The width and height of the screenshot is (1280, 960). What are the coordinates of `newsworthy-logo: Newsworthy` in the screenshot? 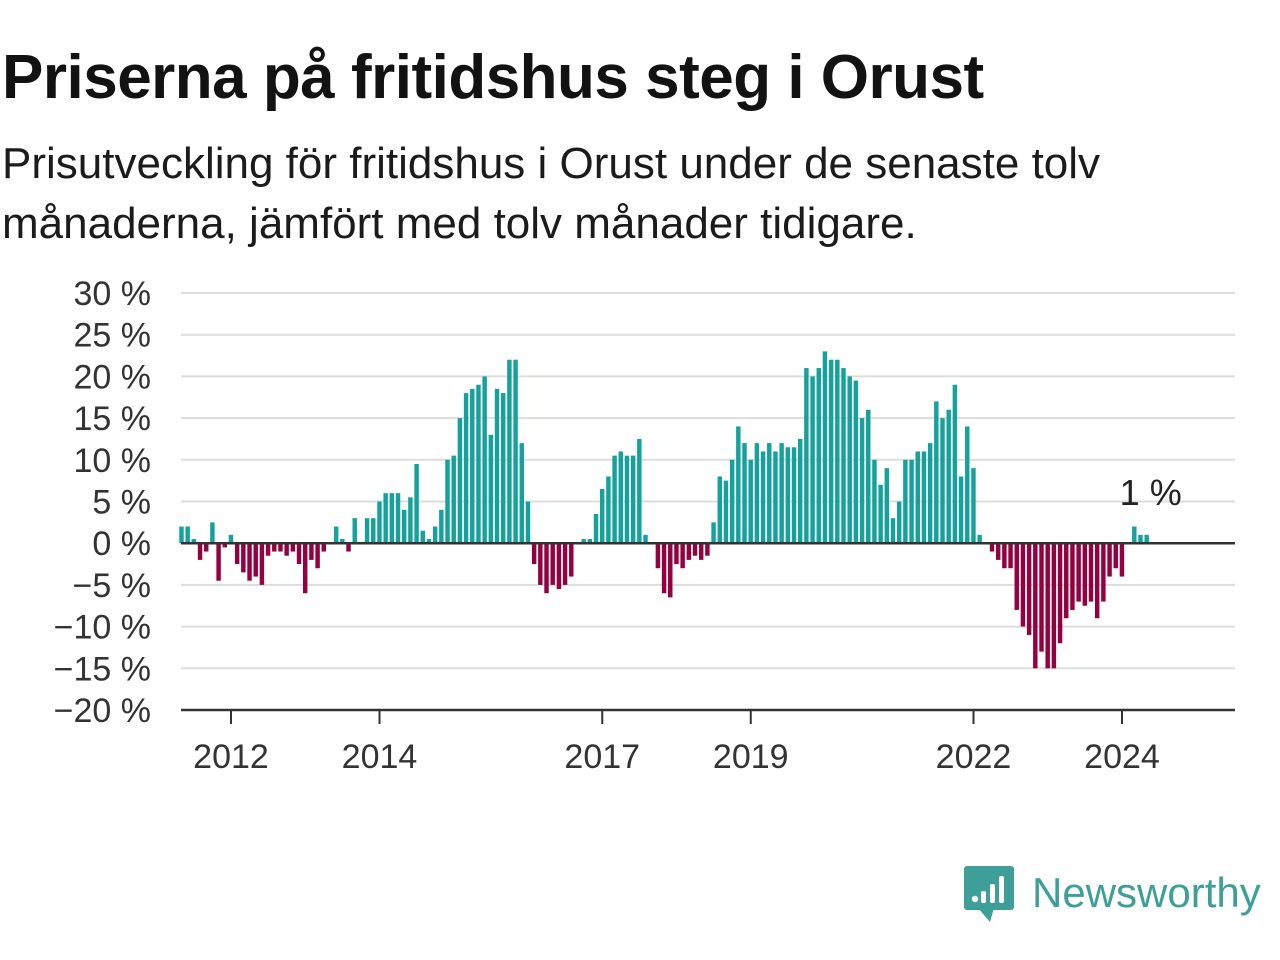 It's located at (1112, 893).